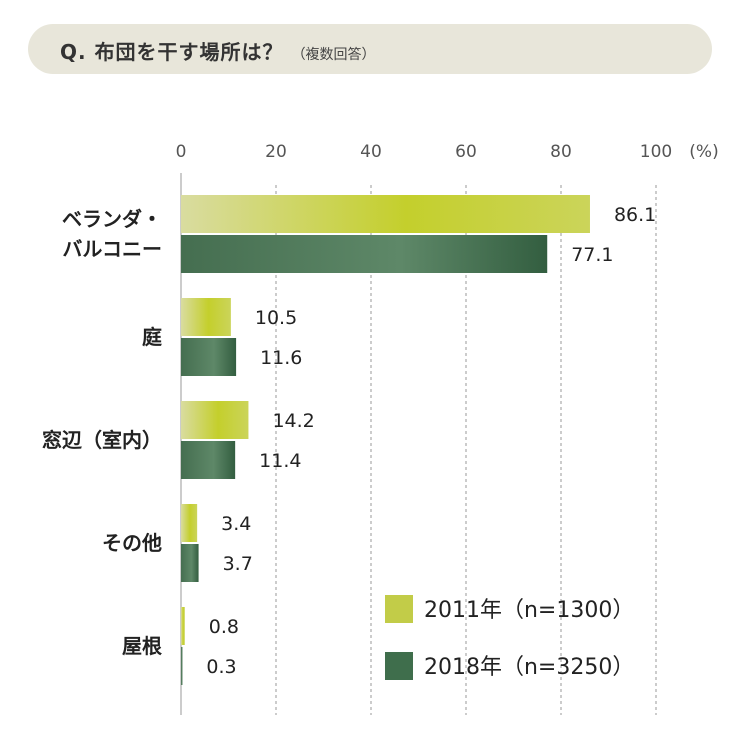 This screenshot has height=741, width=735. What do you see at coordinates (529, 610) in the screenshot?
I see `legend-label: 2011年（n=1300）` at bounding box center [529, 610].